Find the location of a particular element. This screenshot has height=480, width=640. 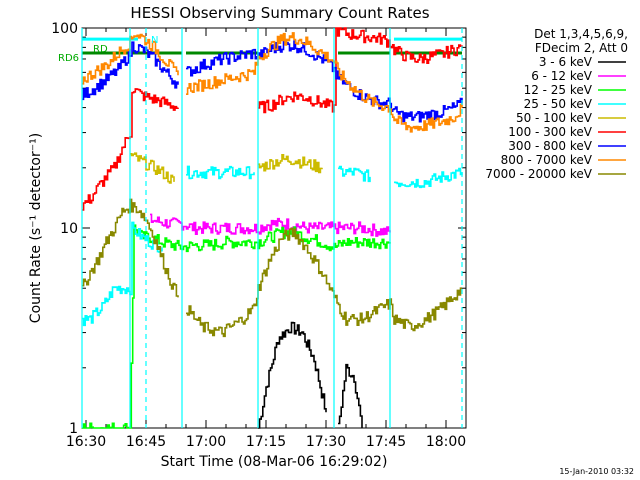

legend-header: FDecim 2, Att 0 is located at coordinates (581, 48).